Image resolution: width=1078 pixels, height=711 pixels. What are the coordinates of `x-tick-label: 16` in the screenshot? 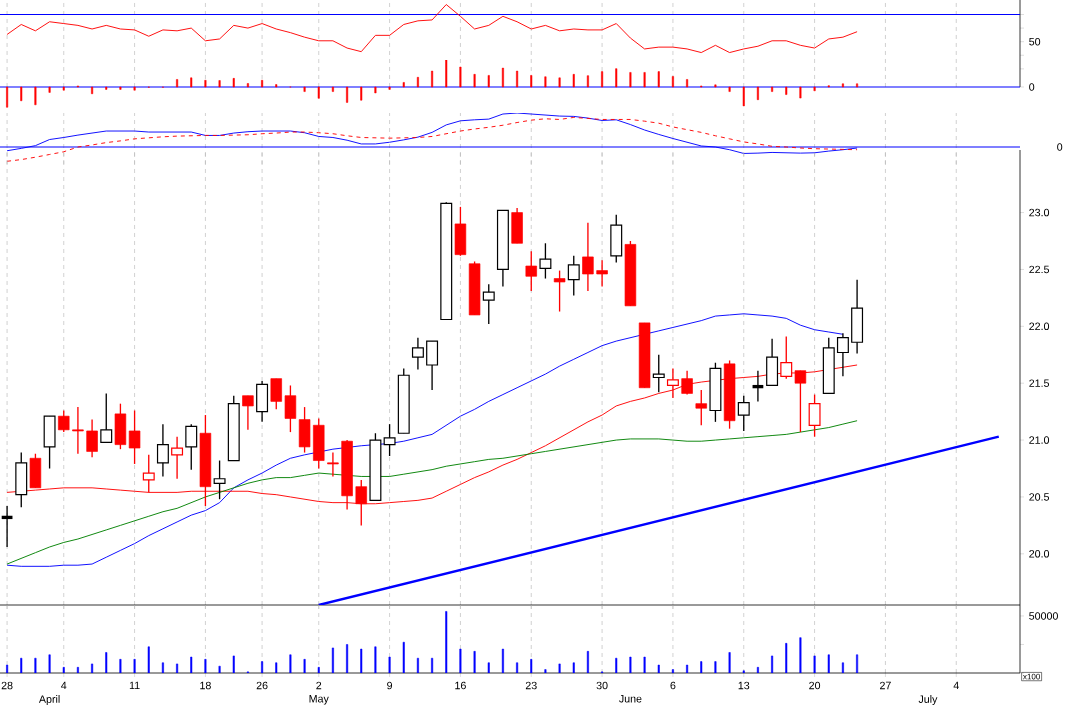 It's located at (460, 685).